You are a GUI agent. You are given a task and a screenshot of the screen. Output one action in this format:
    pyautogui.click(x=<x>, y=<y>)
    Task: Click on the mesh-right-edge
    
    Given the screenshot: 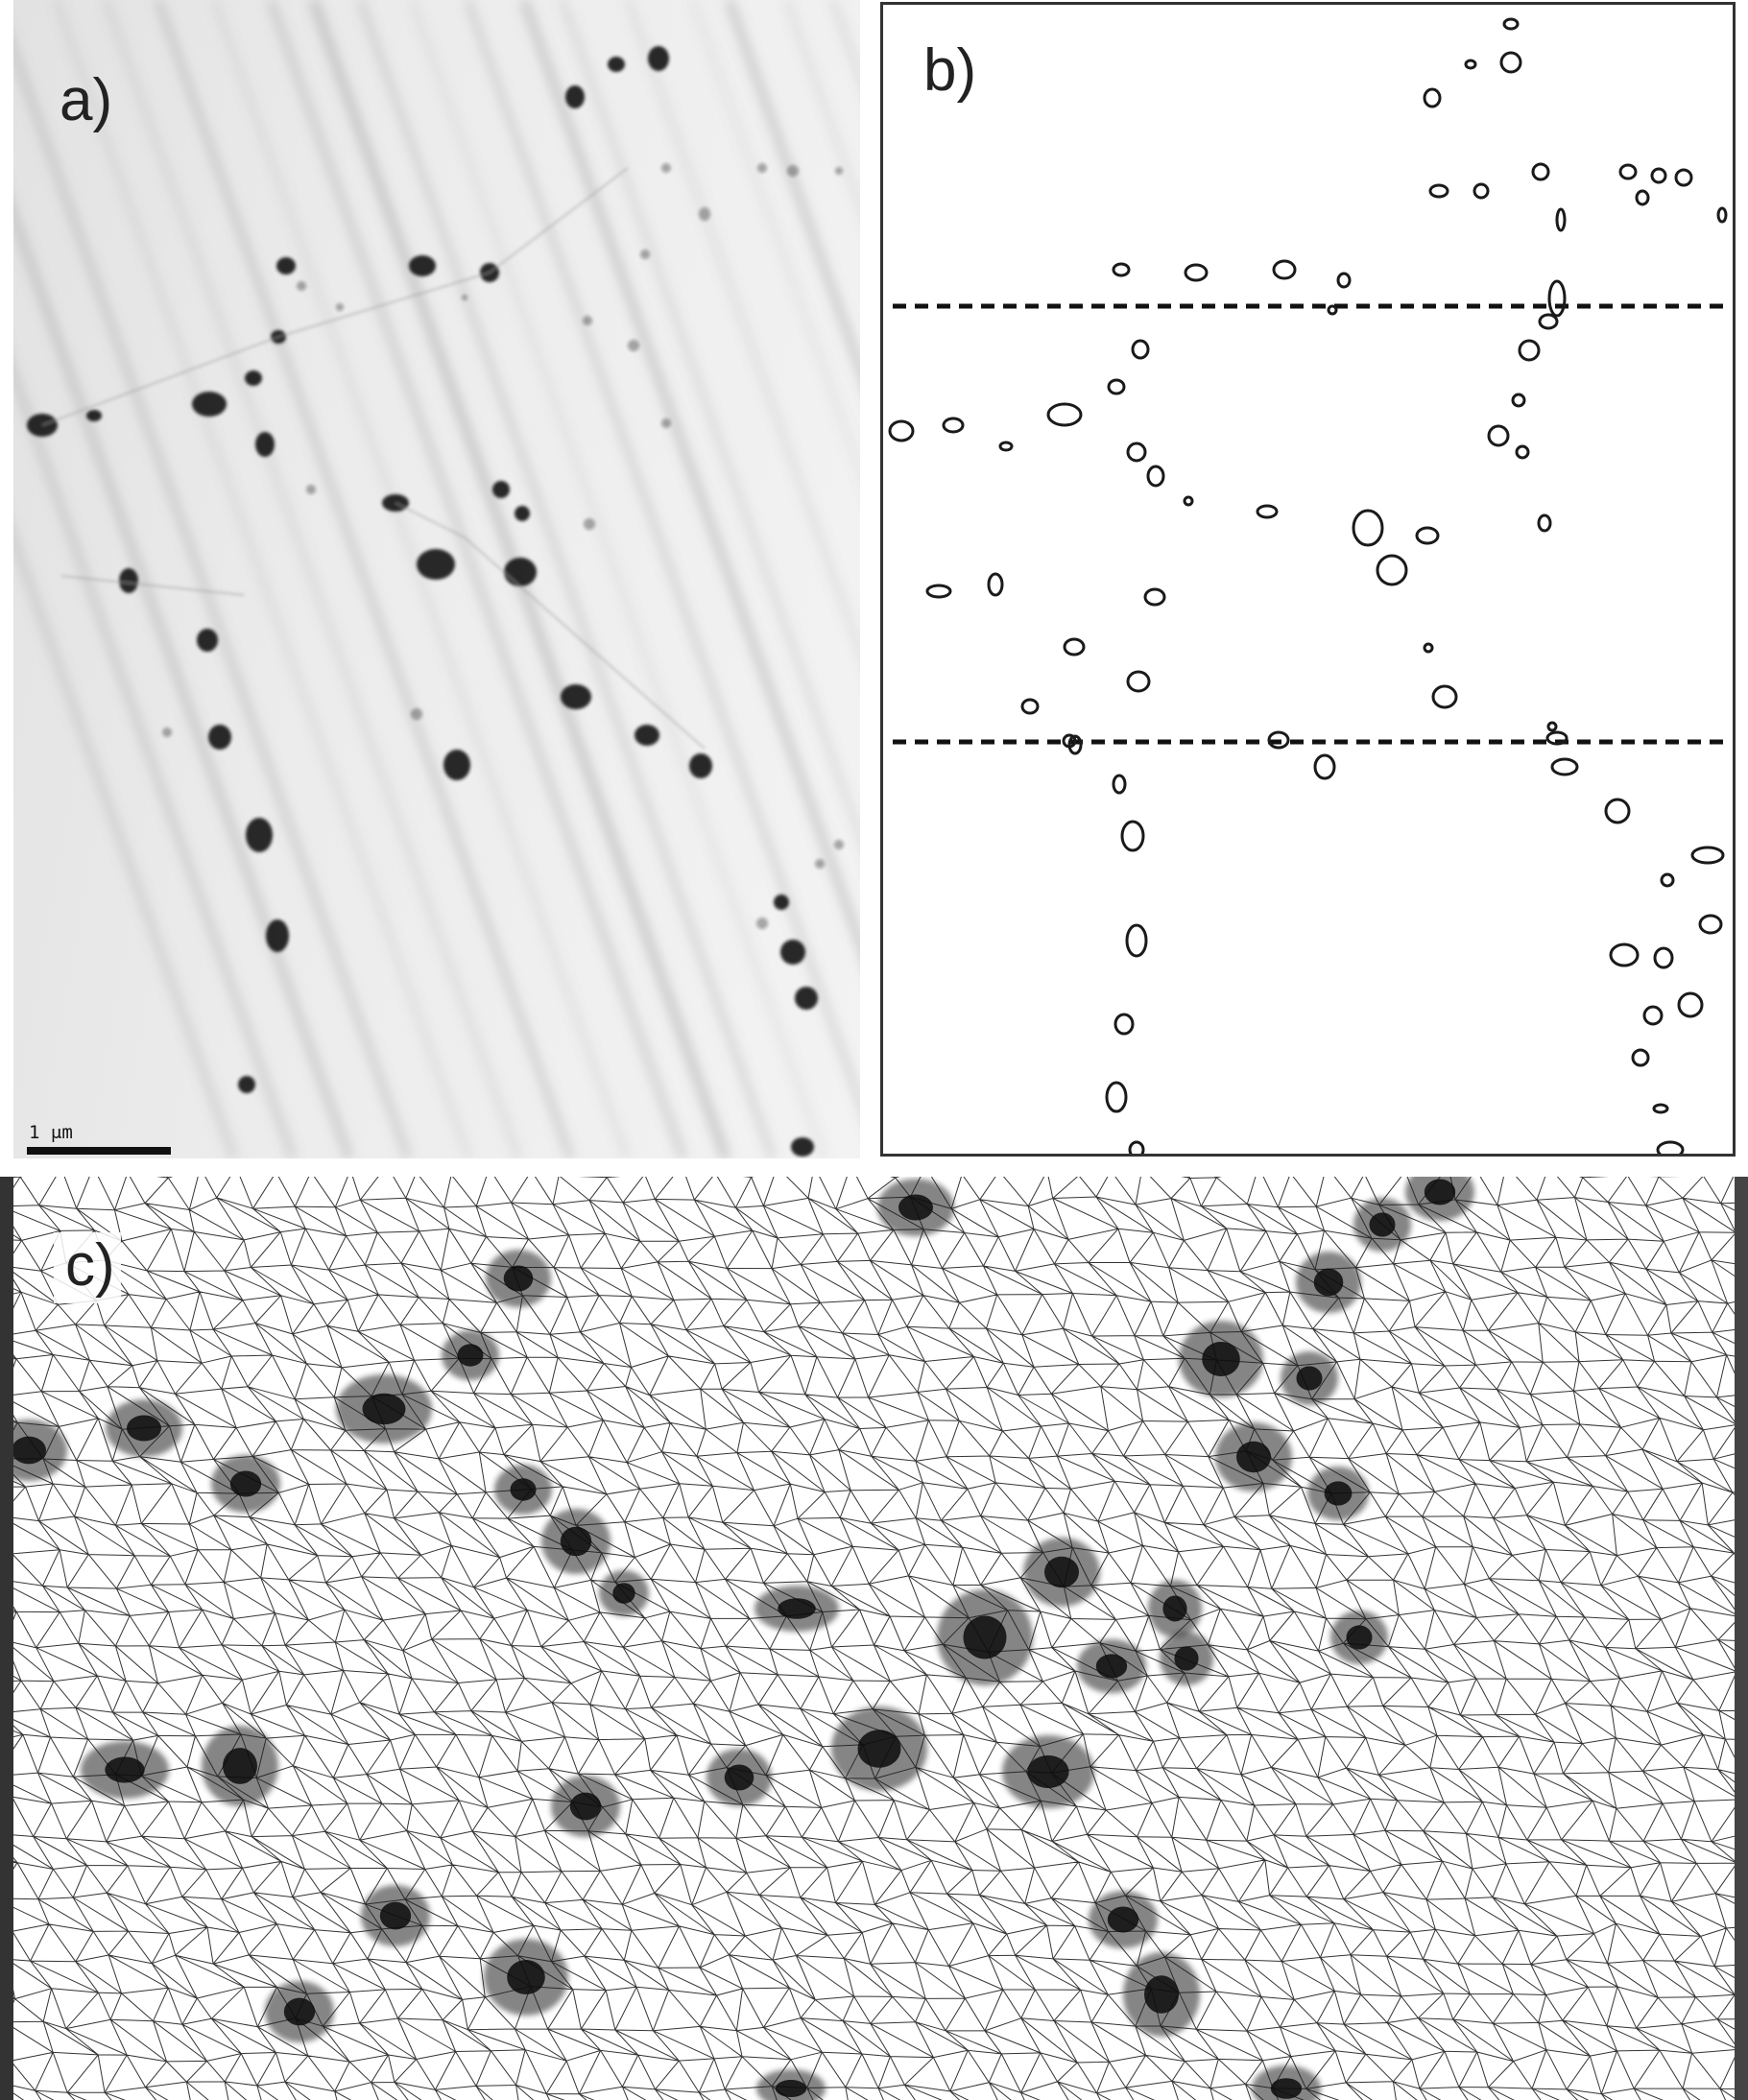 What is the action you would take?
    pyautogui.click(x=1741, y=1638)
    